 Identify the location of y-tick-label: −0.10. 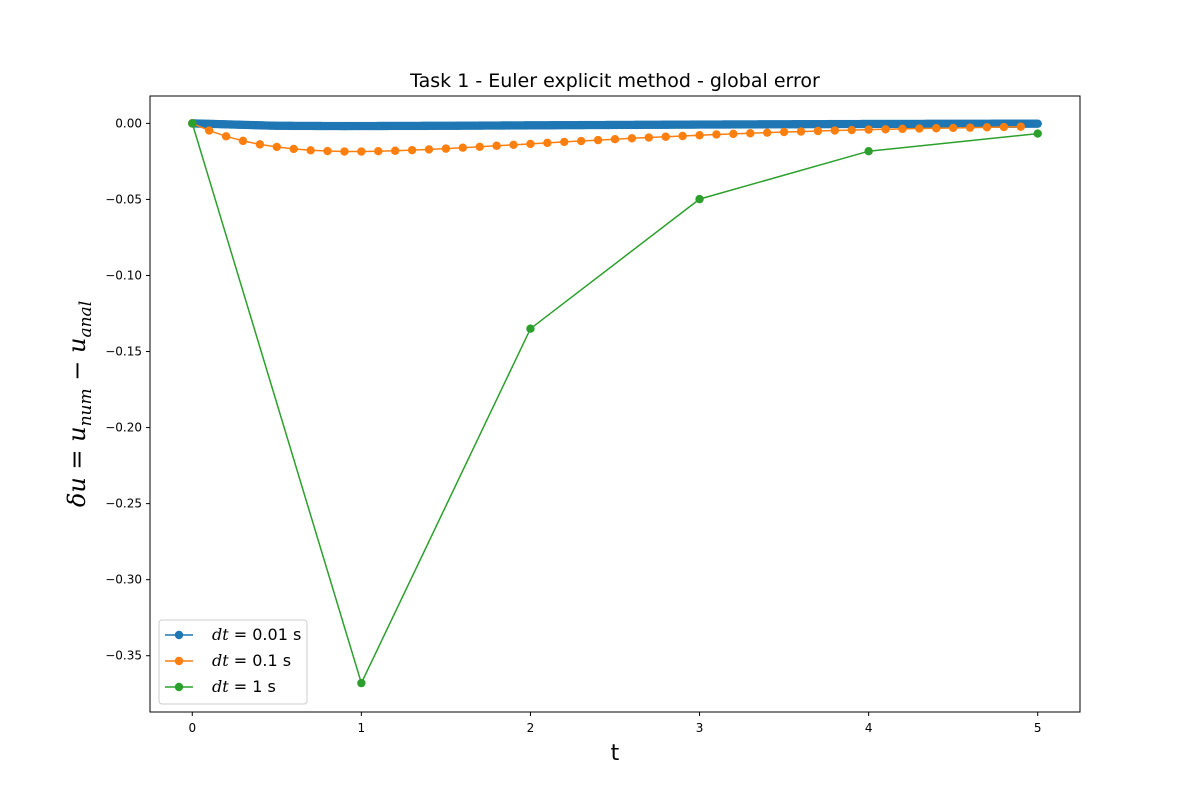
(123, 275).